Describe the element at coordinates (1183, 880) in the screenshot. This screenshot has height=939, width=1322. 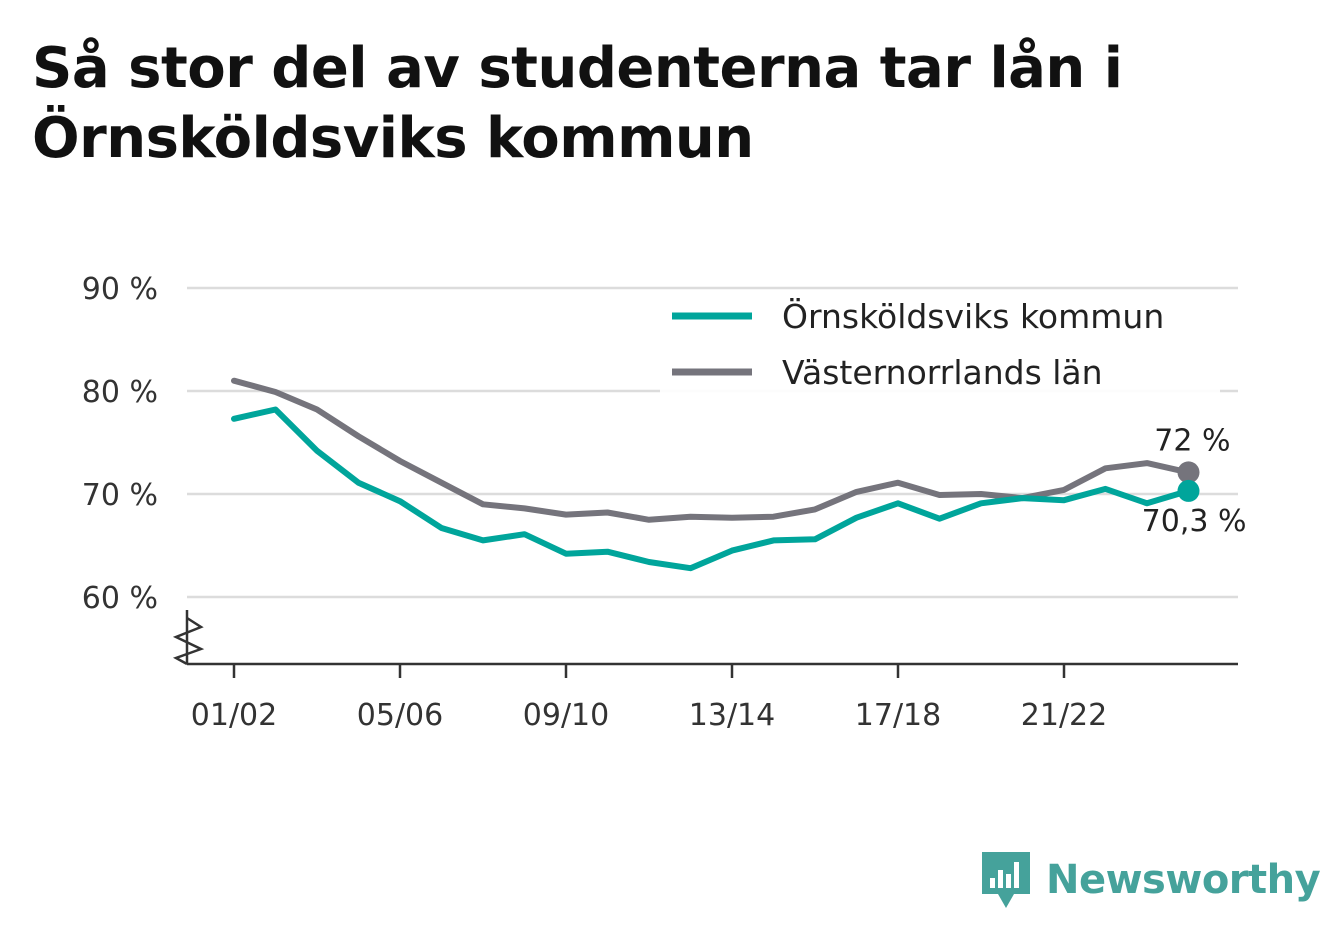
I see `brand-name: Newsworthy` at that location.